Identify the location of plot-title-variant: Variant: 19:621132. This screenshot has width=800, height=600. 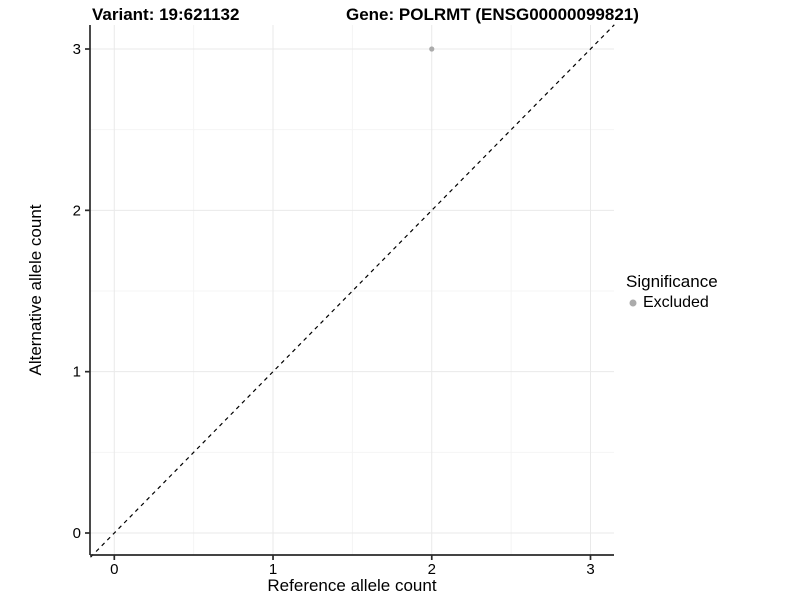
(166, 14).